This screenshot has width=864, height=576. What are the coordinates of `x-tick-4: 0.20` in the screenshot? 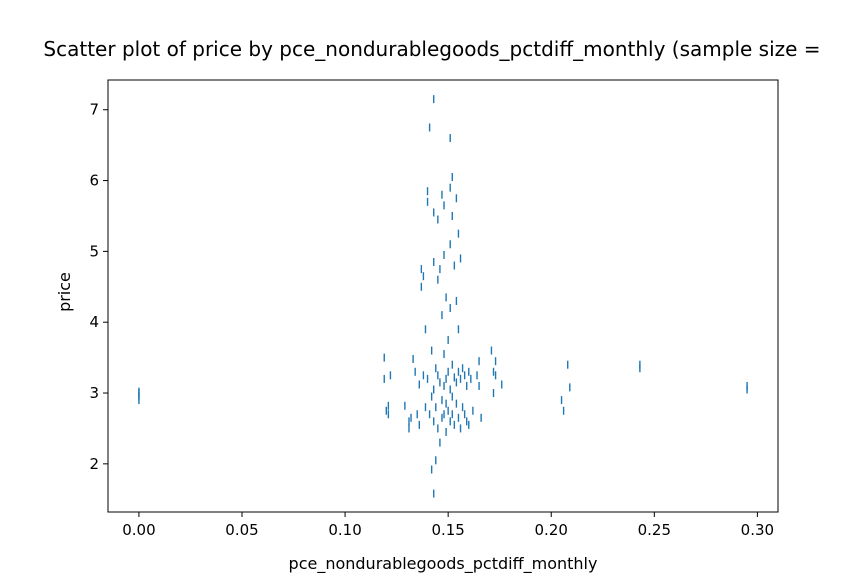 It's located at (551, 525).